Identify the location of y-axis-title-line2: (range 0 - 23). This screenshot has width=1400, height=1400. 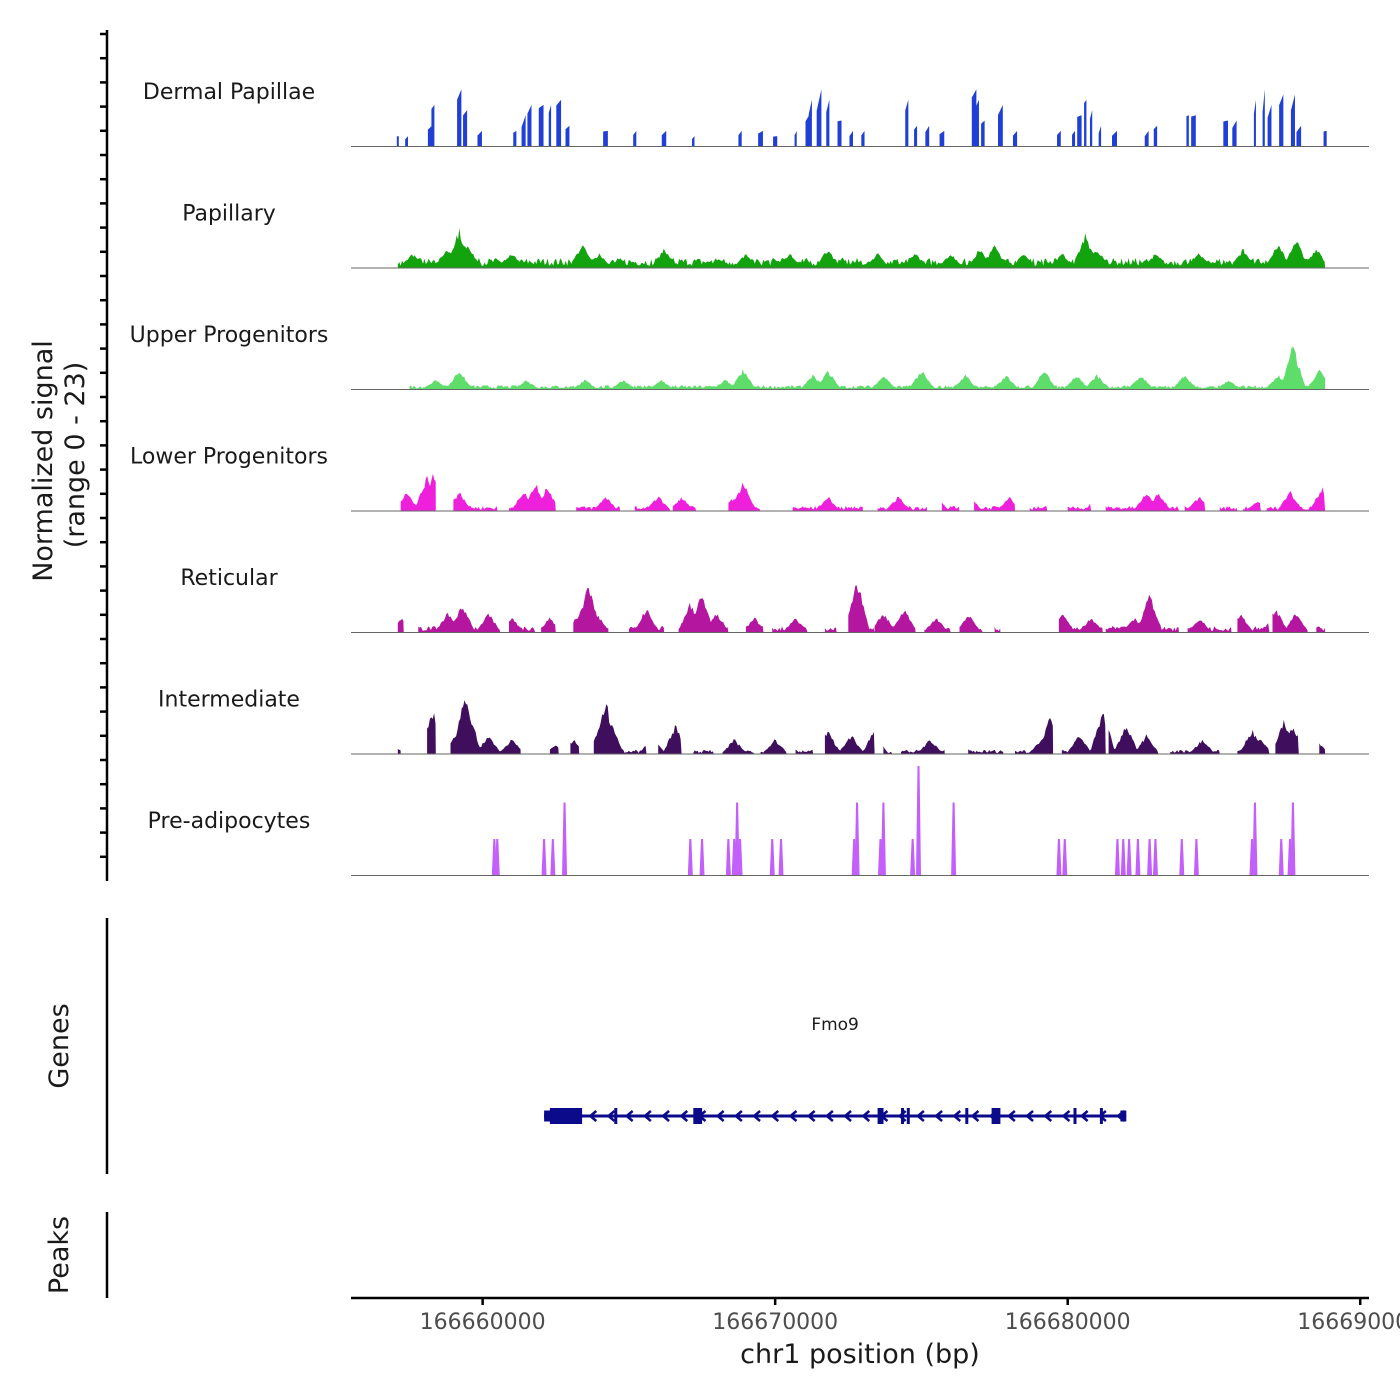
(75, 455).